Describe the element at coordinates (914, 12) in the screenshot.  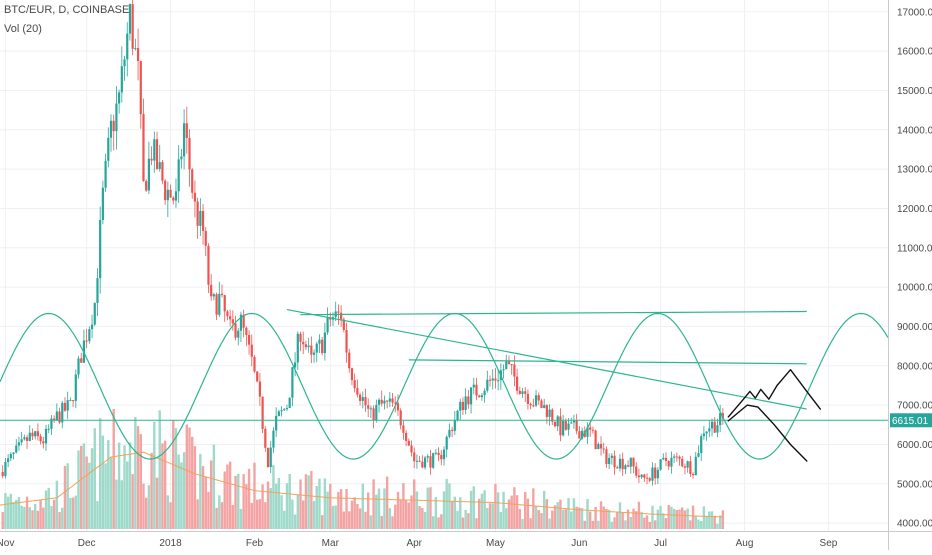
I see `y-tick-label: 17000.00` at that location.